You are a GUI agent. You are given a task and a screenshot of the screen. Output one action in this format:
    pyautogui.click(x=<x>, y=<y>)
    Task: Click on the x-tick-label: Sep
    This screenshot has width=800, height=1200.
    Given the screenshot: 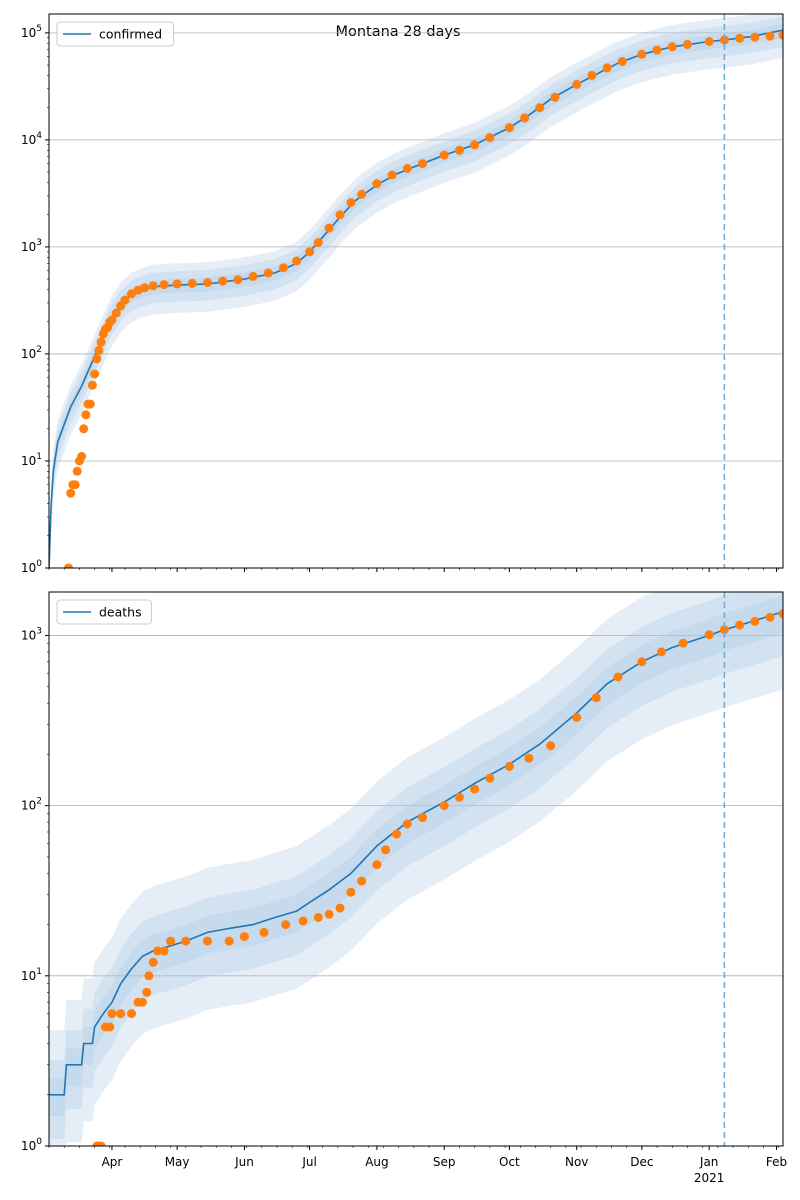 What is the action you would take?
    pyautogui.click(x=444, y=1162)
    